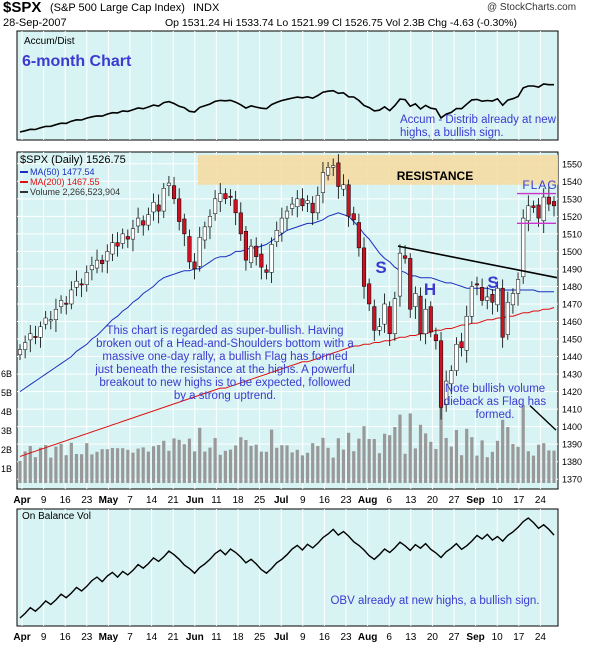 This screenshot has height=650, width=598. I want to click on price-tick-label: 1530, so click(572, 199).